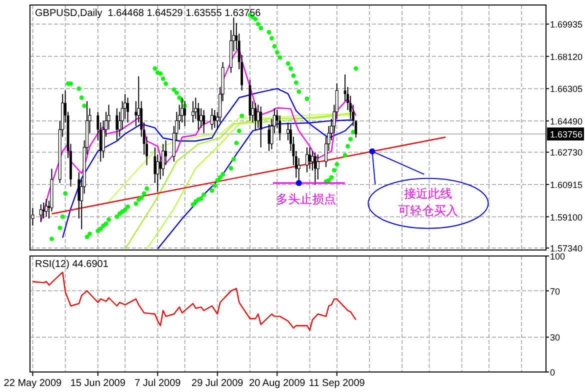  I want to click on x-tick-label: 20 Aug 2009, so click(277, 383).